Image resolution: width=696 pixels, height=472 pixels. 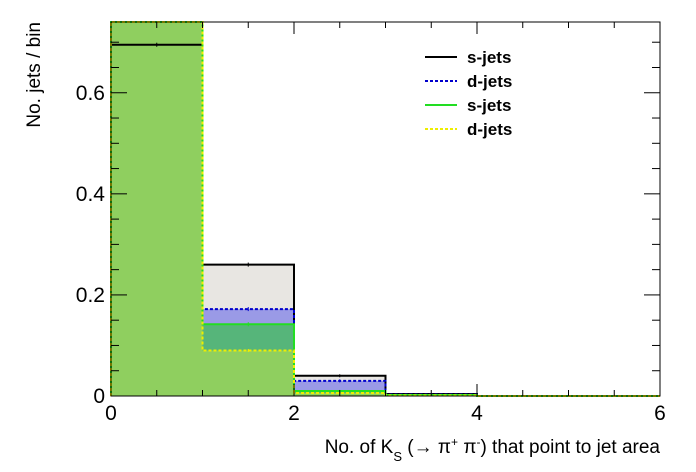 What do you see at coordinates (426, 447) in the screenshot?
I see `x-axis-label-mid: (→ π` at bounding box center [426, 447].